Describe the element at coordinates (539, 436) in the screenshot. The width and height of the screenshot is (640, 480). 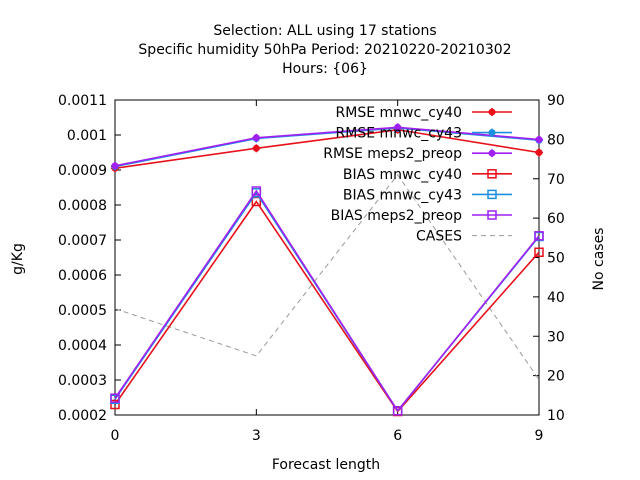
I see `x-tick-label: 9` at that location.